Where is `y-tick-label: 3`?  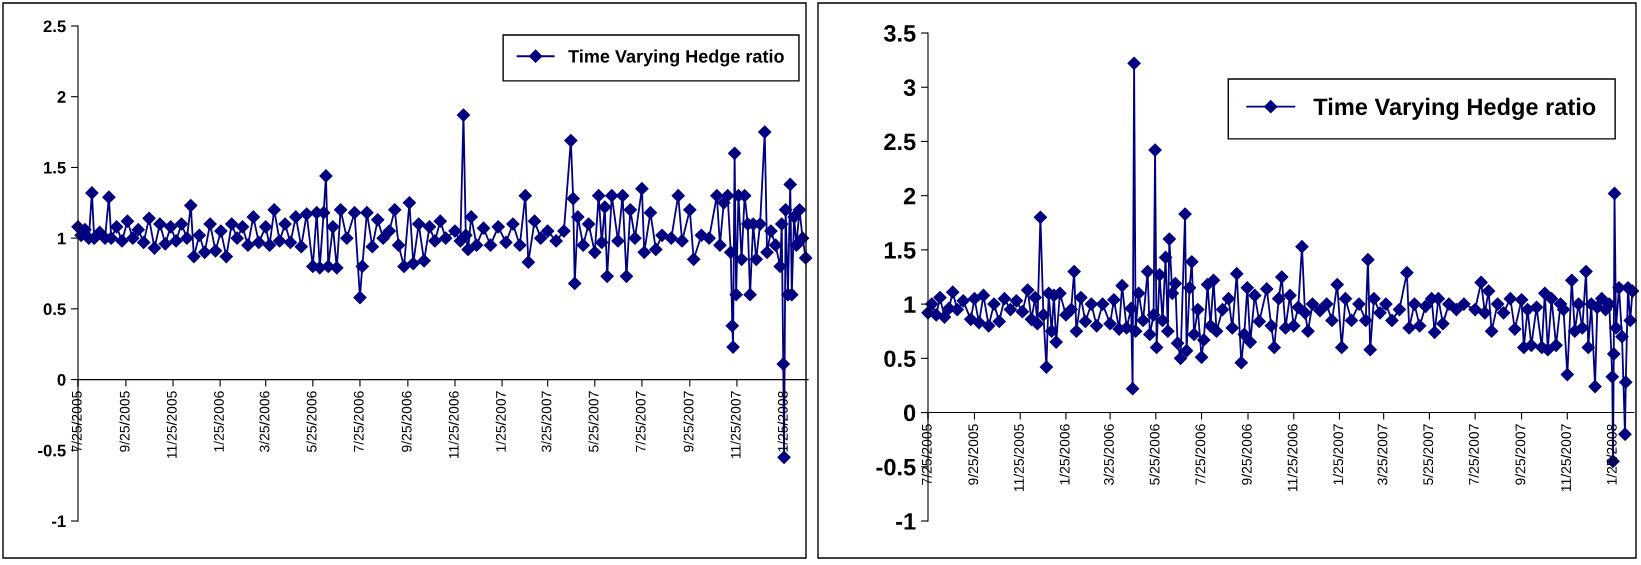
y-tick-label: 3 is located at coordinates (909, 88).